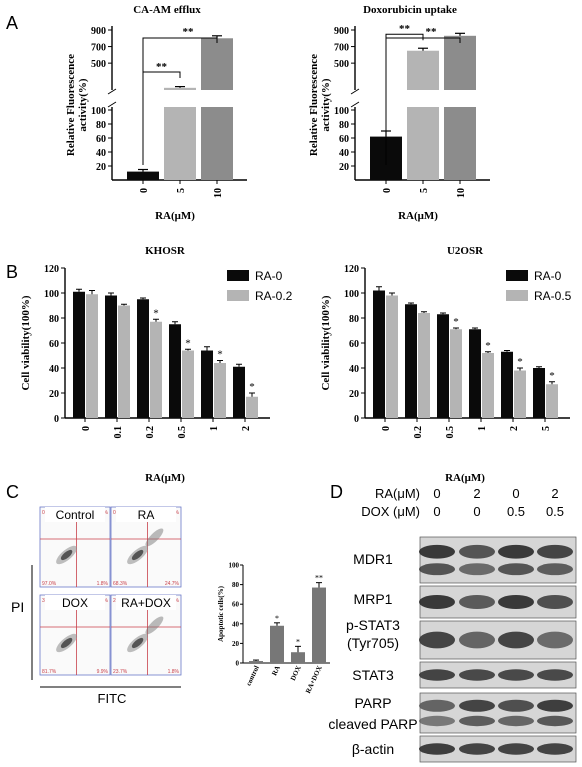 The height and width of the screenshot is (767, 582). I want to click on blot-header-value: 0.5, so click(516, 511).